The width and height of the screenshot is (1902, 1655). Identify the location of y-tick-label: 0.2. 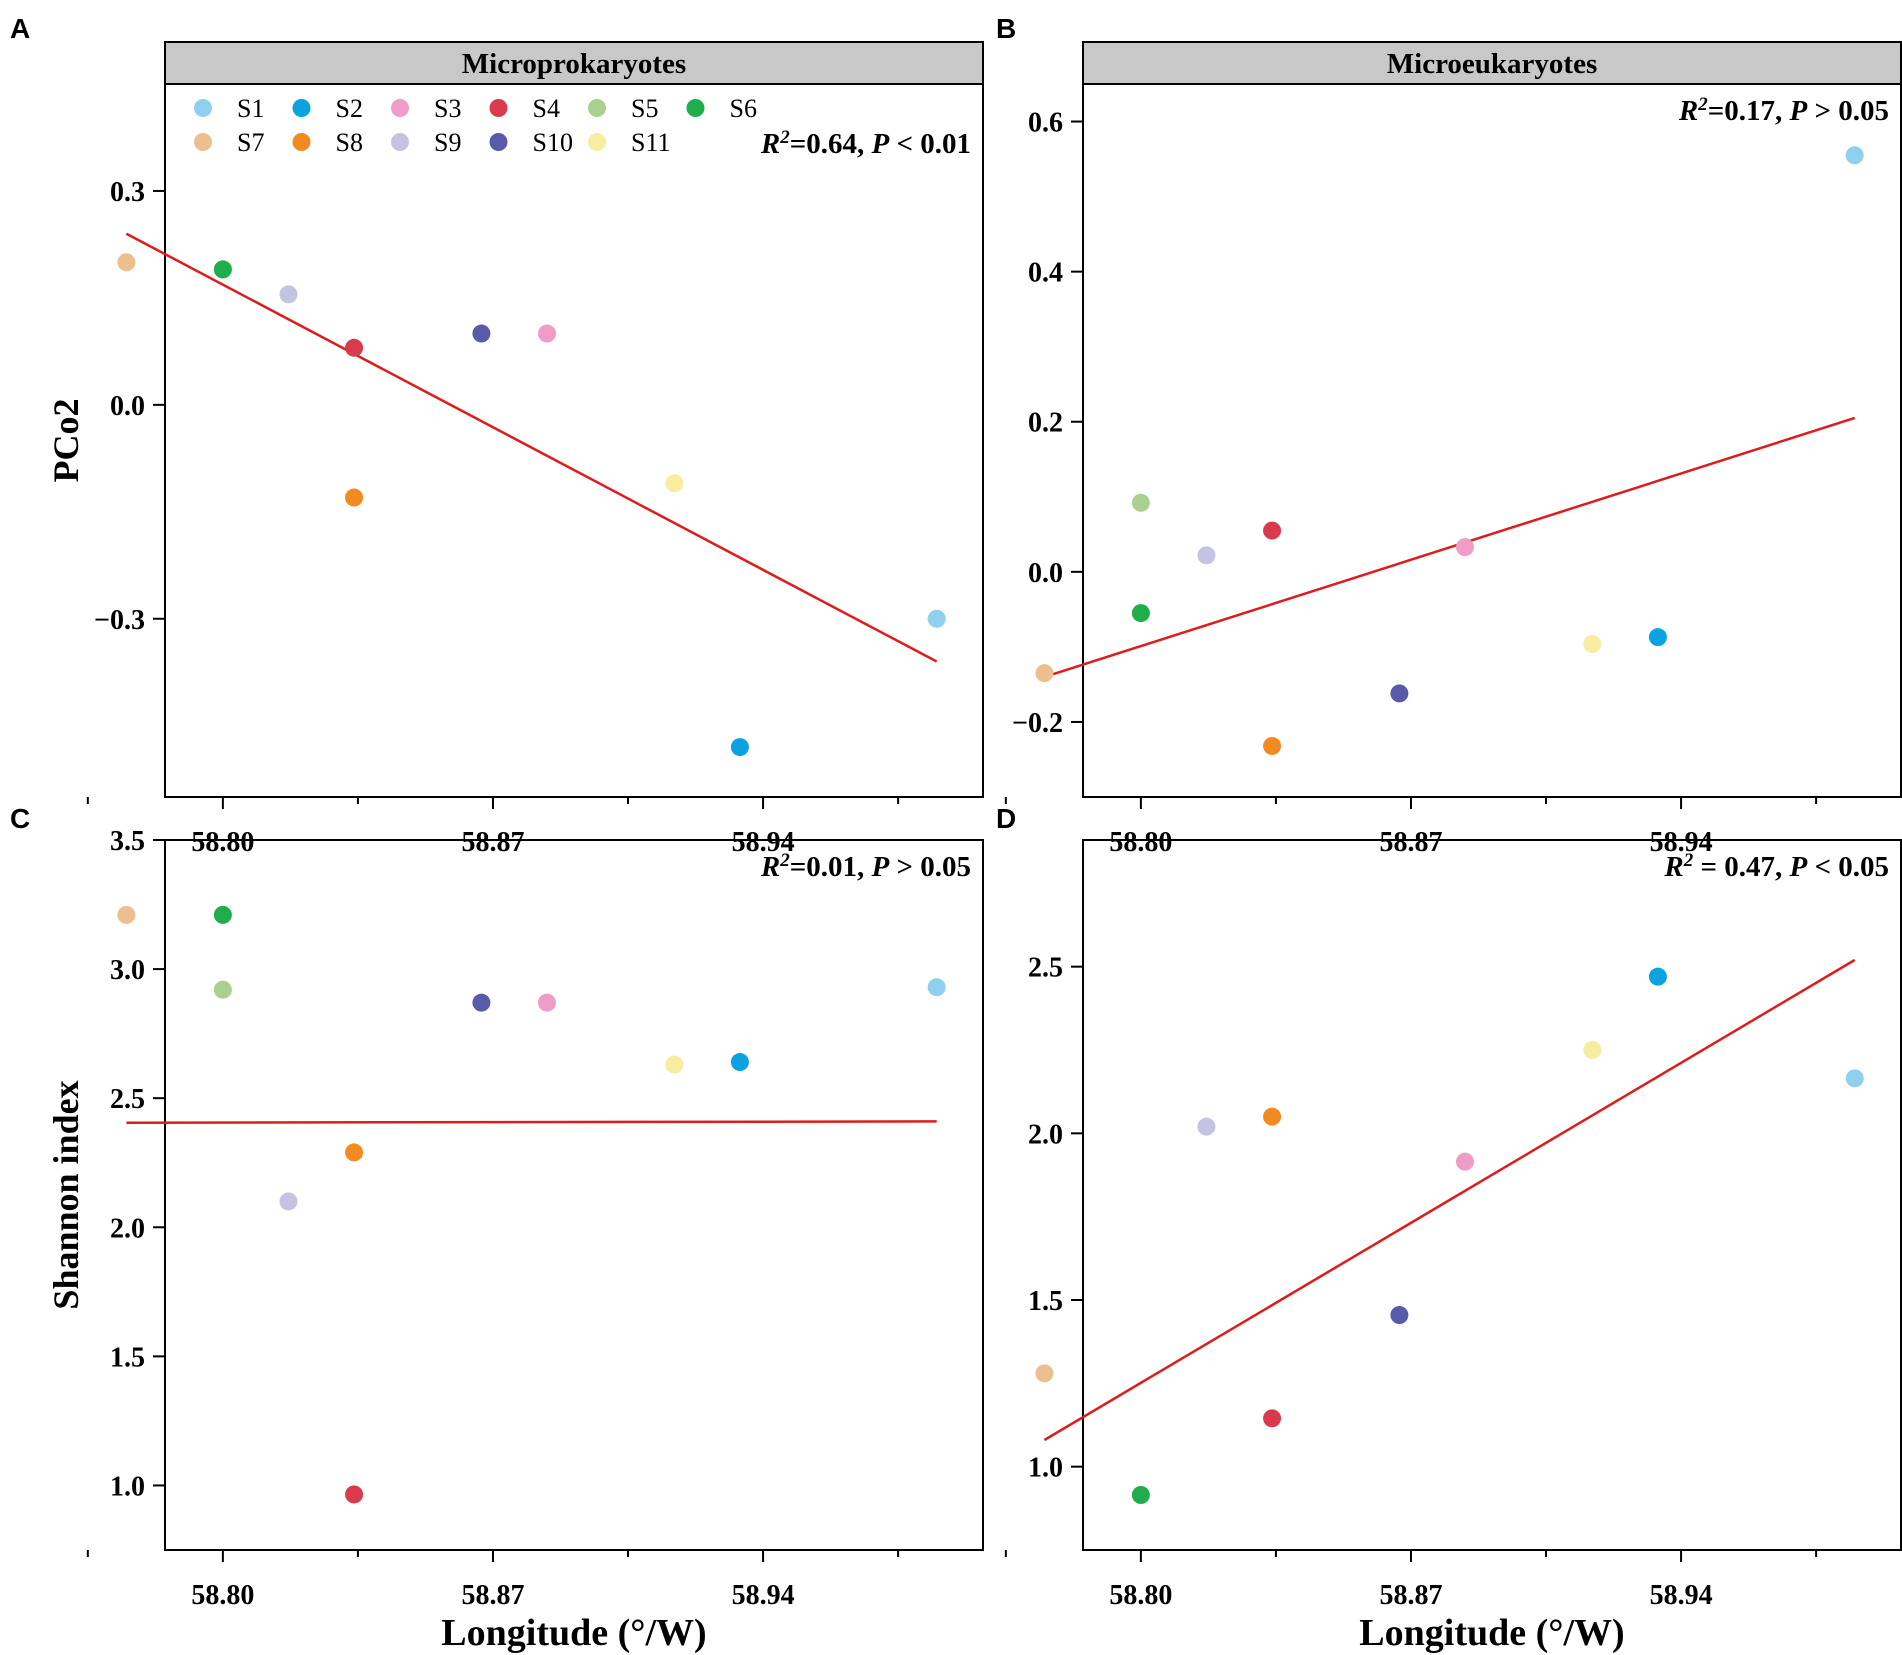
(1045, 423).